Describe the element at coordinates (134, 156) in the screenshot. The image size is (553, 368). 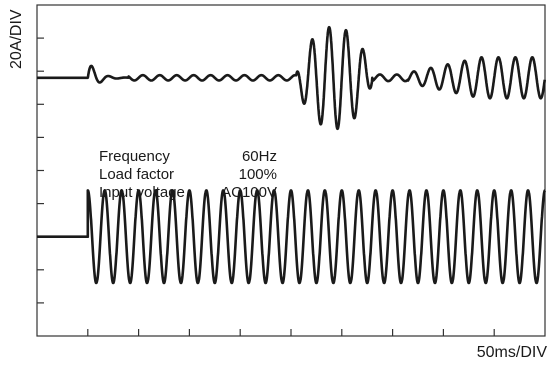
I see `condition-label: Frequency` at that location.